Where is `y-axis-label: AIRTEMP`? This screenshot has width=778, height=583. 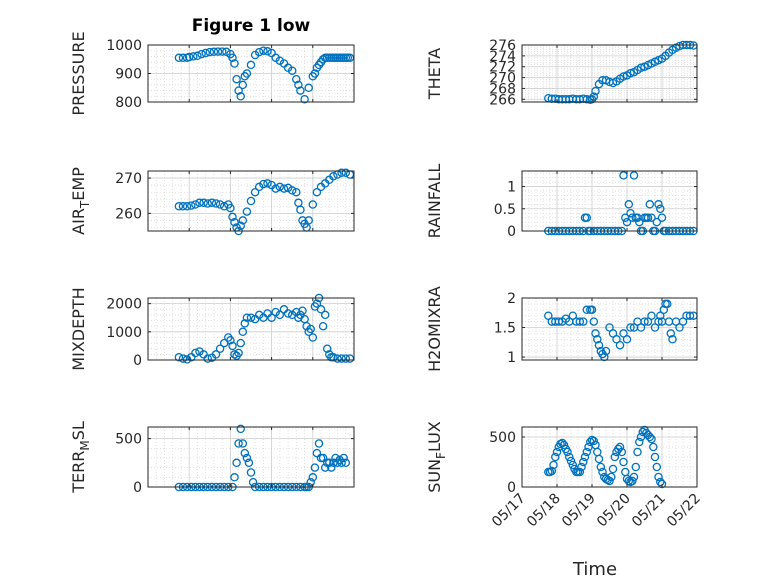 y-axis-label: AIRTEMP is located at coordinates (80, 201).